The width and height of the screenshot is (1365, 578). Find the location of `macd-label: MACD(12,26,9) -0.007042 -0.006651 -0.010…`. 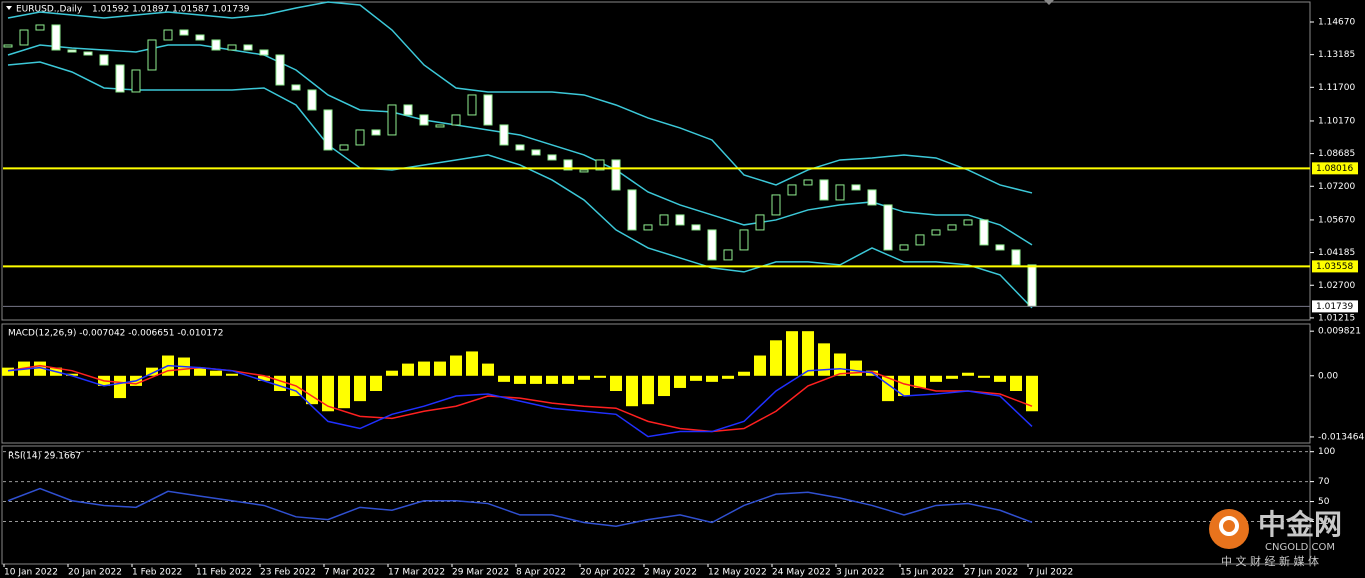

macd-label: MACD(12,26,9) -0.007042 -0.006651 -0.010… is located at coordinates (116, 334).